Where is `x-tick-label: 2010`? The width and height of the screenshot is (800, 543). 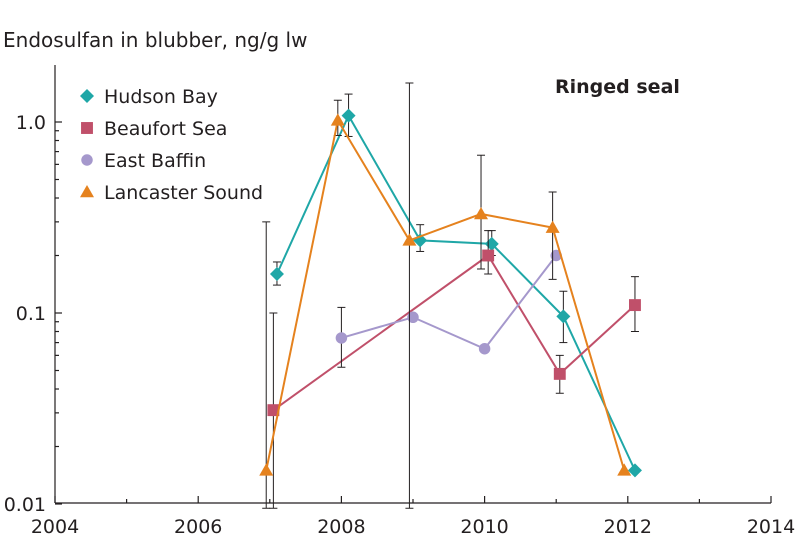 x-tick-label: 2010 is located at coordinates (484, 527).